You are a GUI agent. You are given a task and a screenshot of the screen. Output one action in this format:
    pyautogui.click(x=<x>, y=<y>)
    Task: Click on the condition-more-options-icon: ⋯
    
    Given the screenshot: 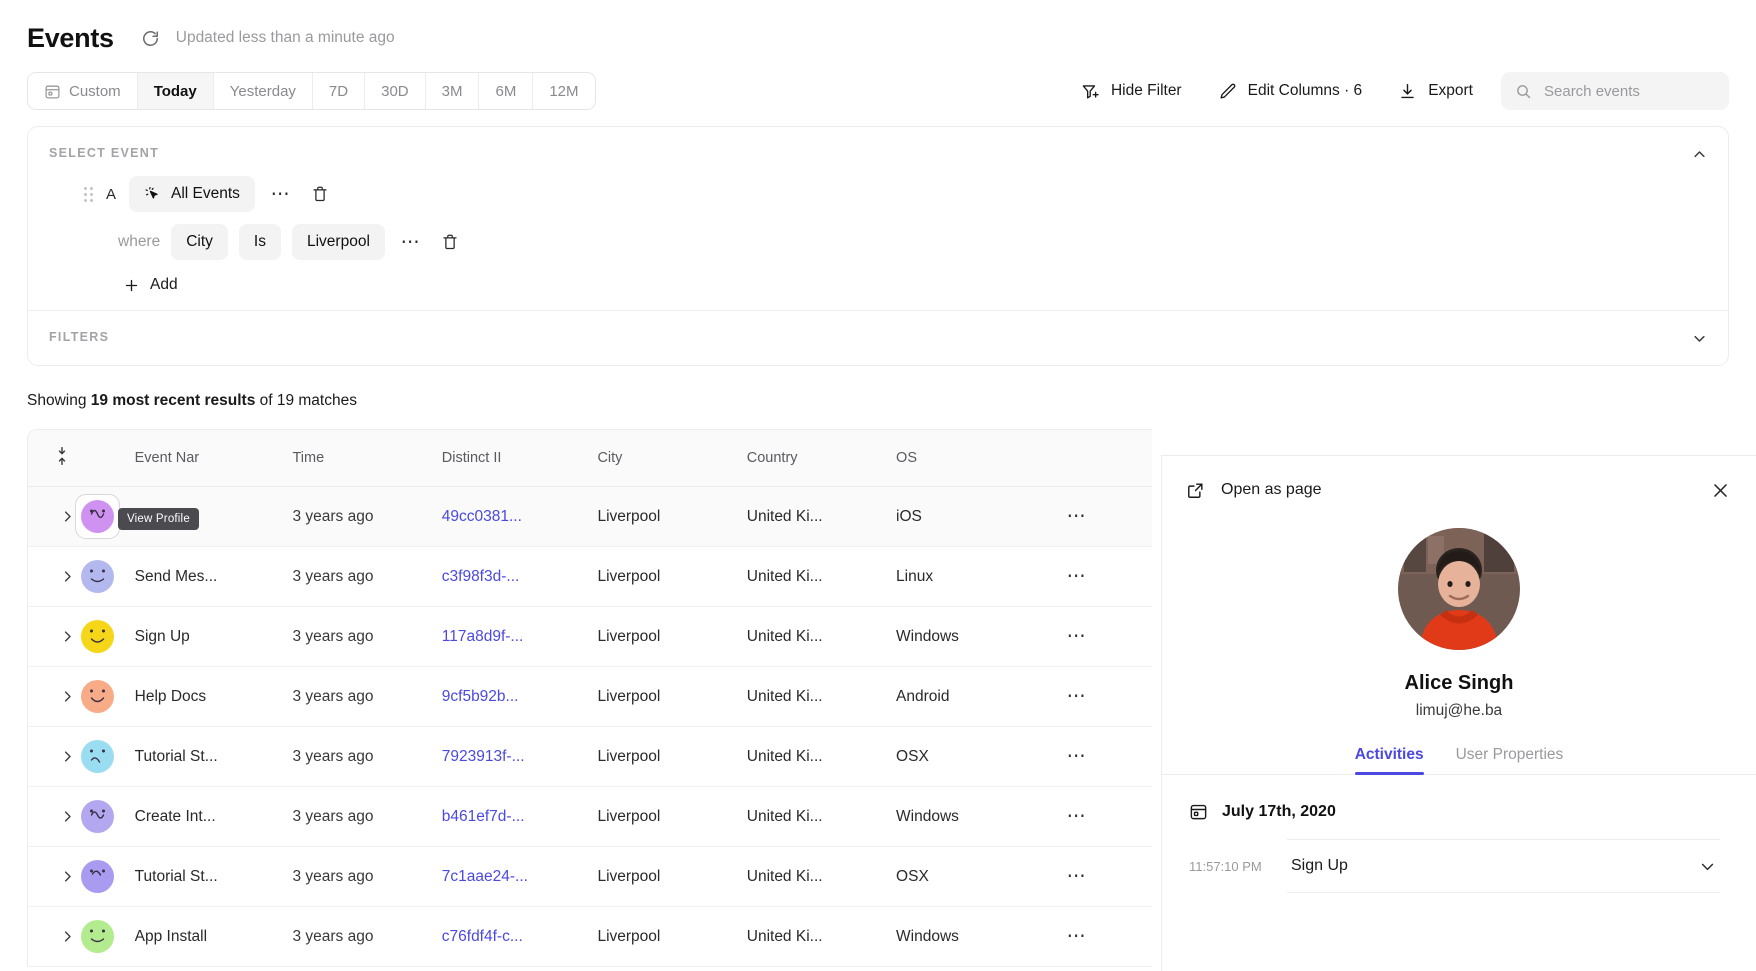 What is the action you would take?
    pyautogui.click(x=411, y=242)
    